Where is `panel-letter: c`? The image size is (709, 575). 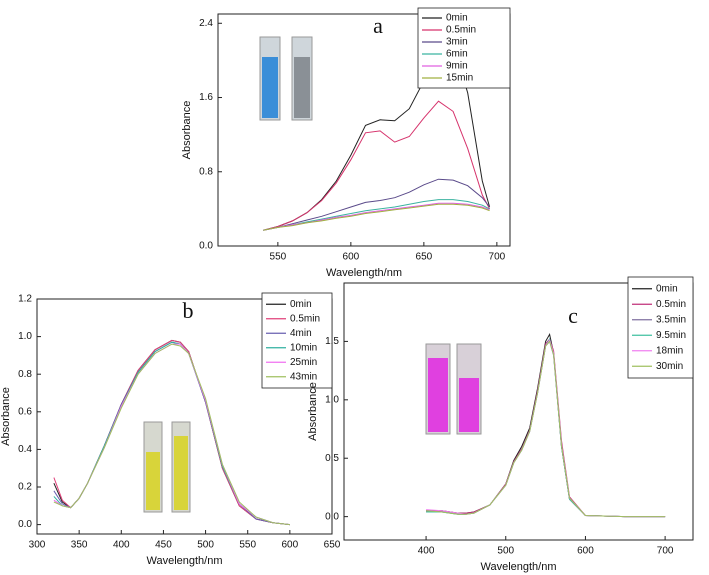
panel-letter: c is located at coordinates (573, 315).